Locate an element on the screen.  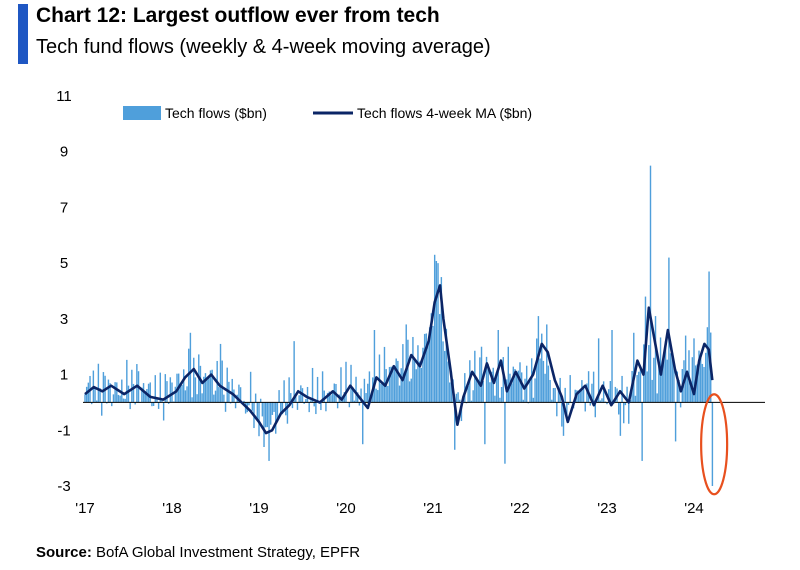
source-label: Source: is located at coordinates (64, 552).